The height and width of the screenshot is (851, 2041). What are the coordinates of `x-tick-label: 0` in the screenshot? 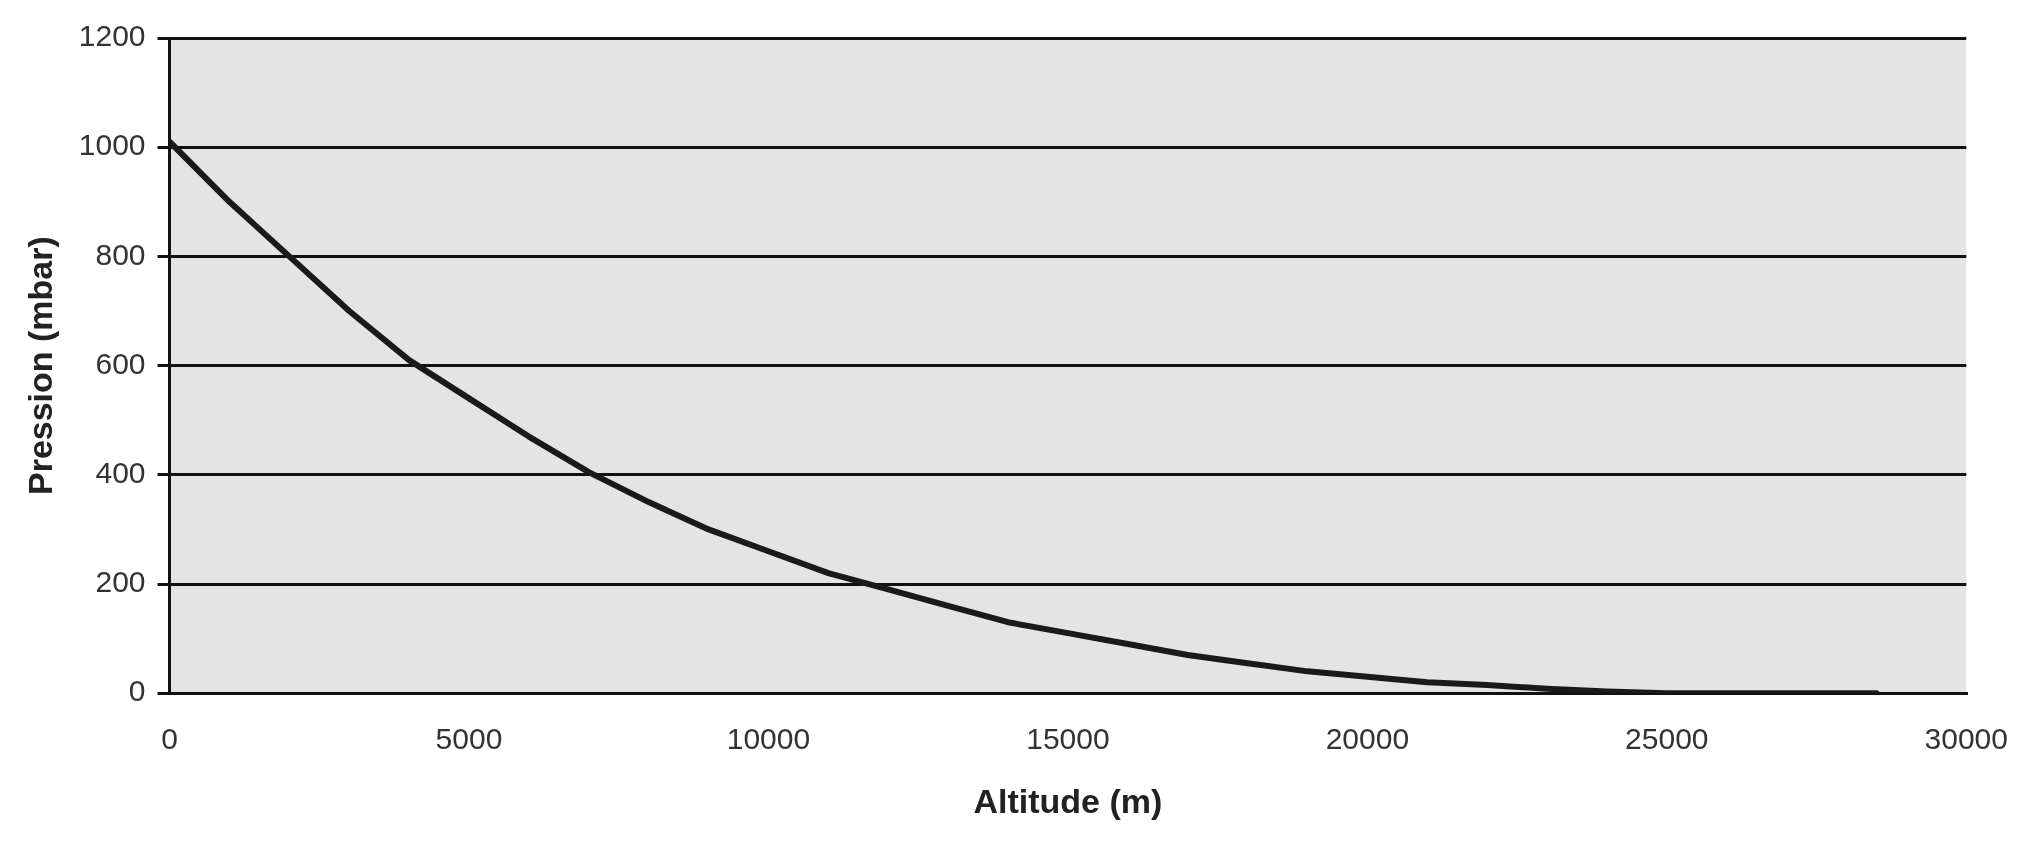 It's located at (169, 739).